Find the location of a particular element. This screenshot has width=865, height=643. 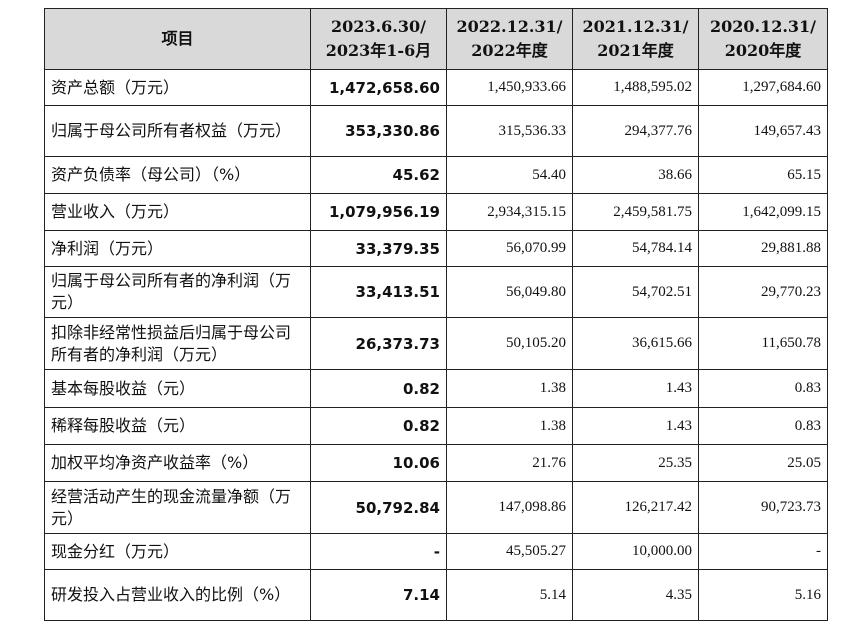

value-2022: 21.76 is located at coordinates (509, 463).